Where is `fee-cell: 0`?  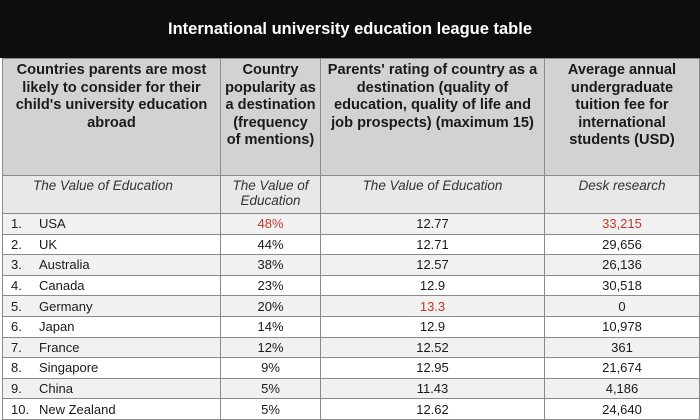 fee-cell: 0 is located at coordinates (622, 306).